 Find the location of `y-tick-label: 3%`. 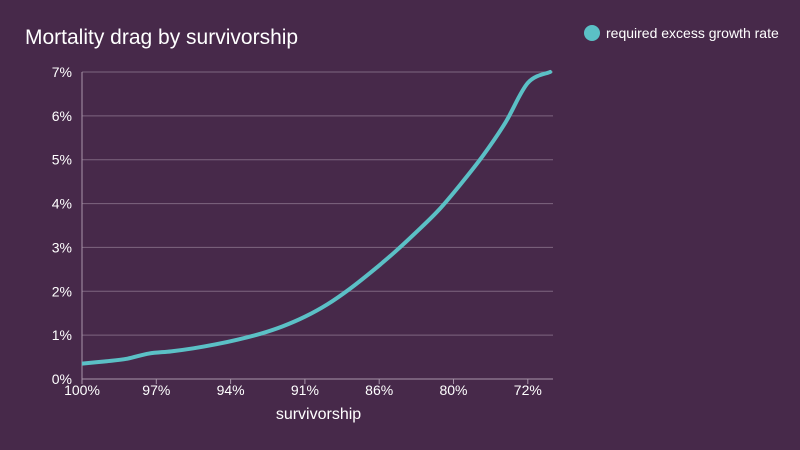

y-tick-label: 3% is located at coordinates (62, 247).